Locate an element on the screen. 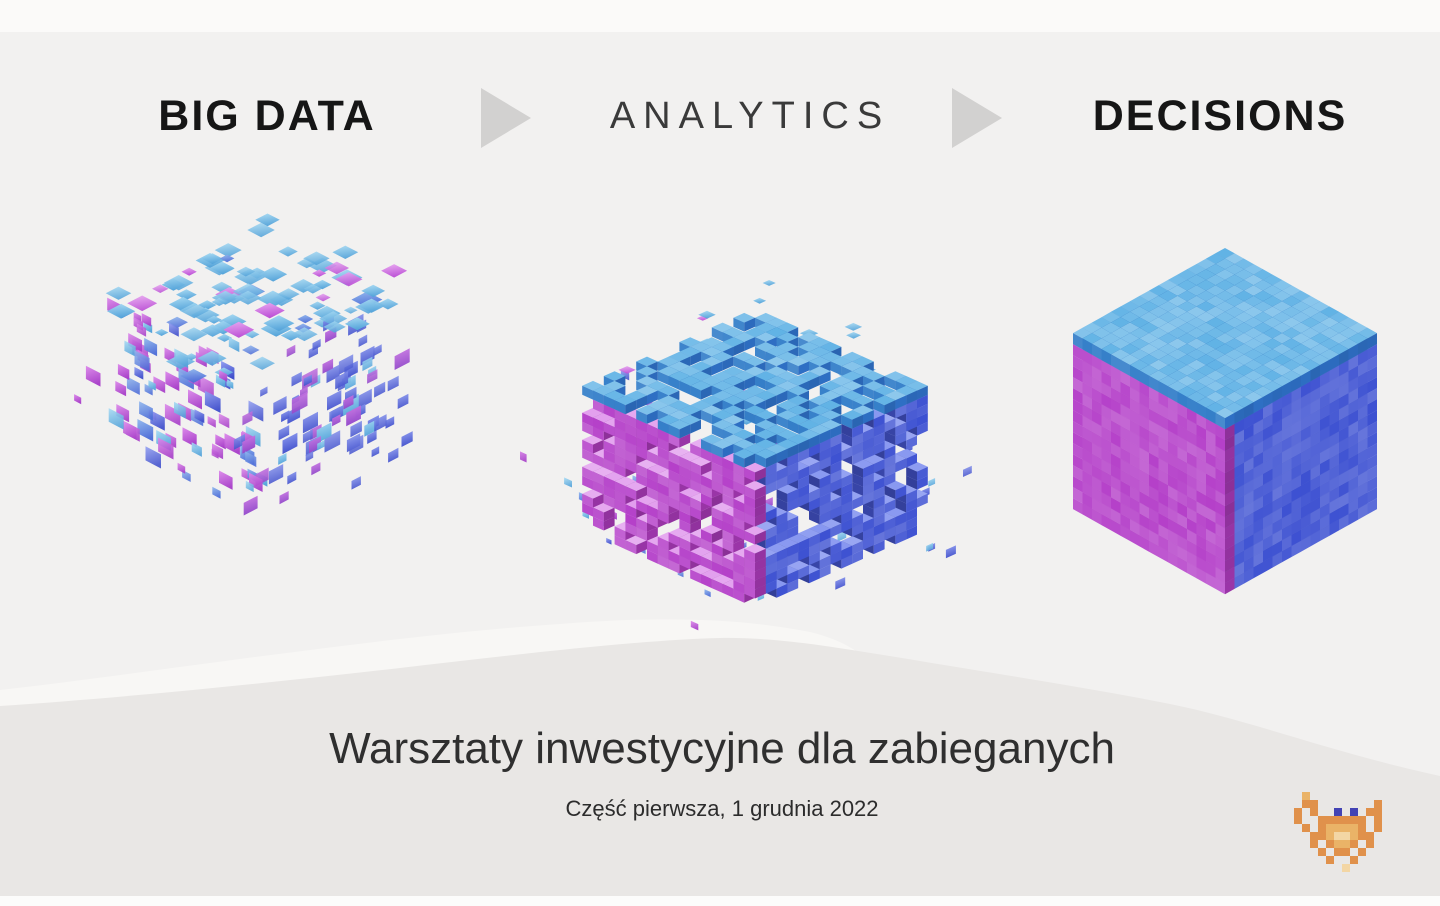  slide-title: Warsztaty inwestycyjne dla zabieganych is located at coordinates (722, 748).